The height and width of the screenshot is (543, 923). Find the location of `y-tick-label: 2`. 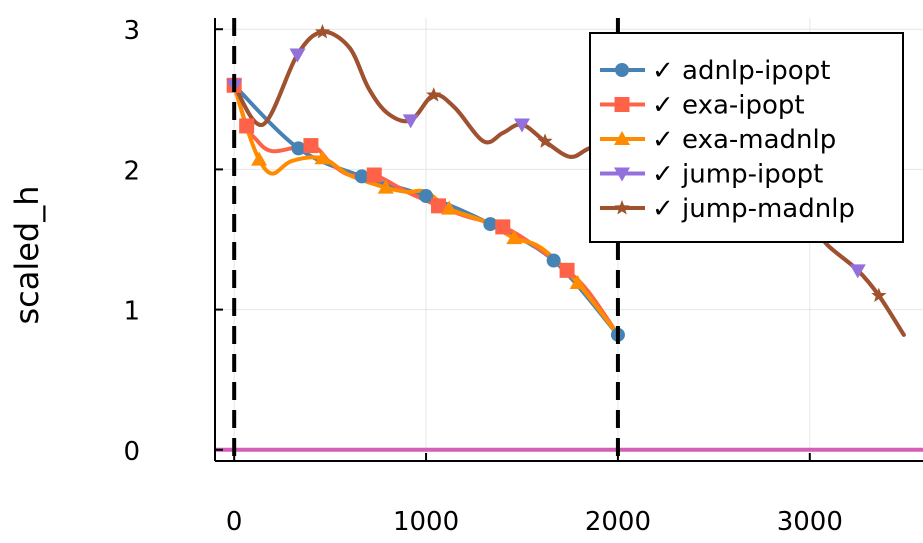

y-tick-label: 2 is located at coordinates (131, 171).